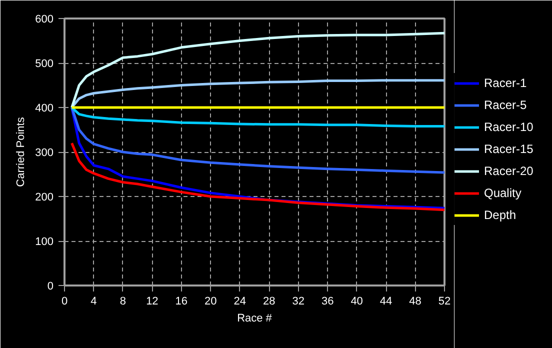  What do you see at coordinates (509, 171) in the screenshot?
I see `legend-label: Racer-20` at bounding box center [509, 171].